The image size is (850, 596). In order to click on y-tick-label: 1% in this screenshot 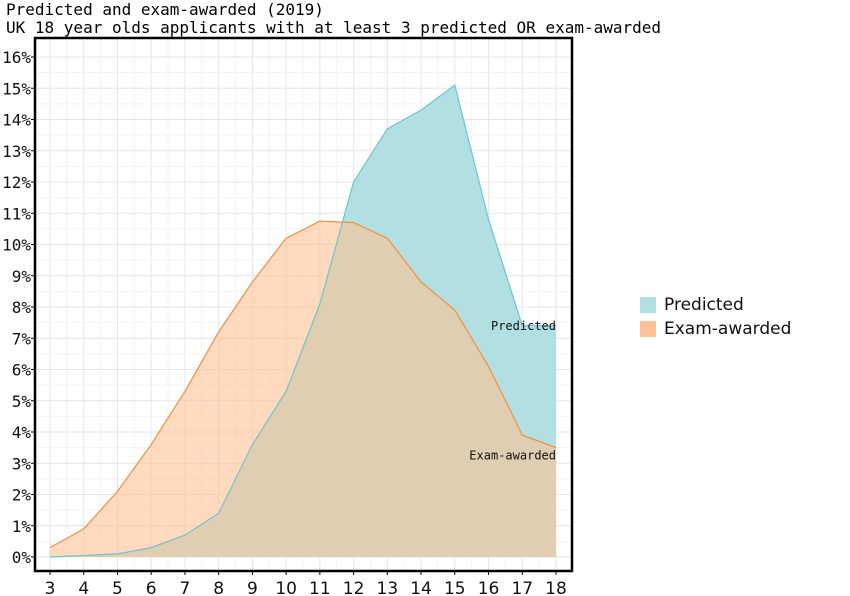, I will do `click(22, 526)`.